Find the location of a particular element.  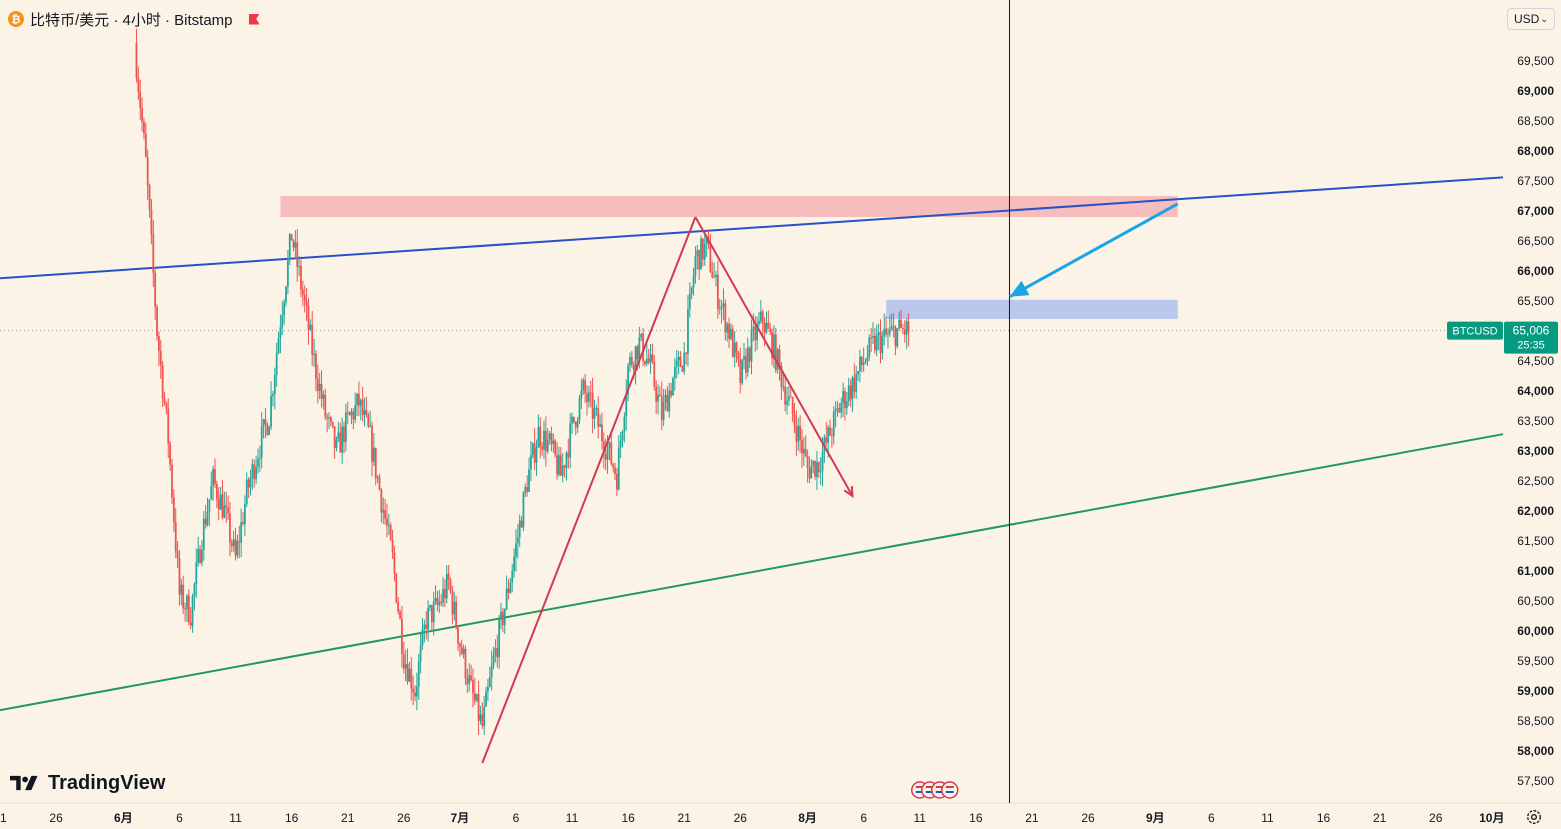

price-tick-label: 58,000 is located at coordinates (1535, 751).